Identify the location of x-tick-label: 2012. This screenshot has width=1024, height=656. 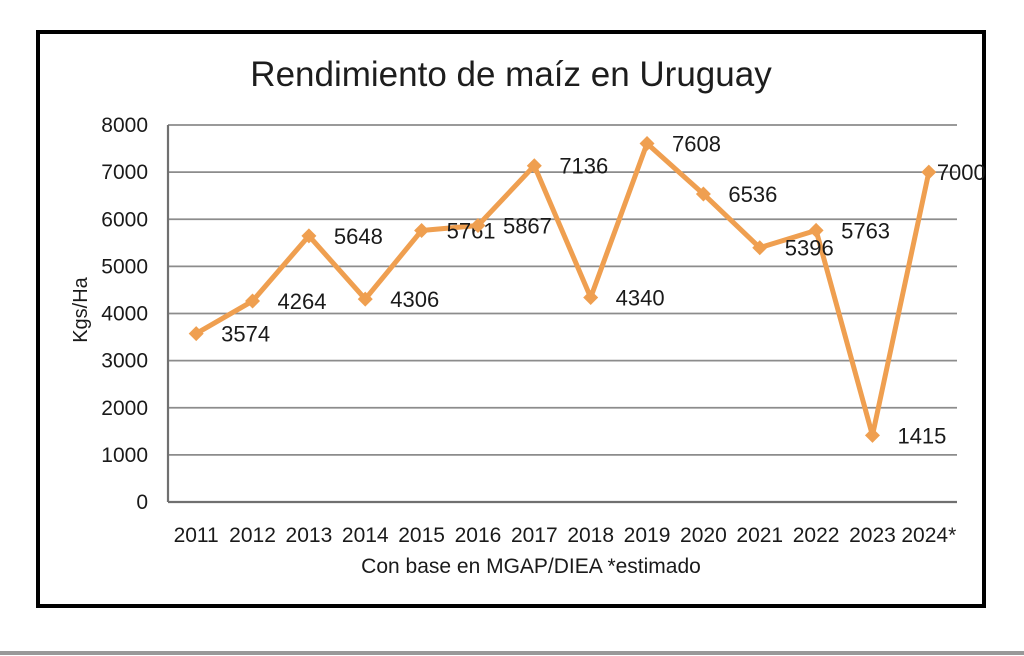
(252, 535).